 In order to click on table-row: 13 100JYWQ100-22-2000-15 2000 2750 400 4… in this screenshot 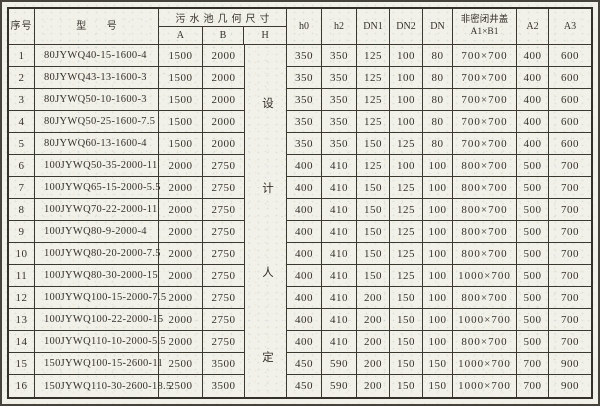, I will do `click(300, 320)`.